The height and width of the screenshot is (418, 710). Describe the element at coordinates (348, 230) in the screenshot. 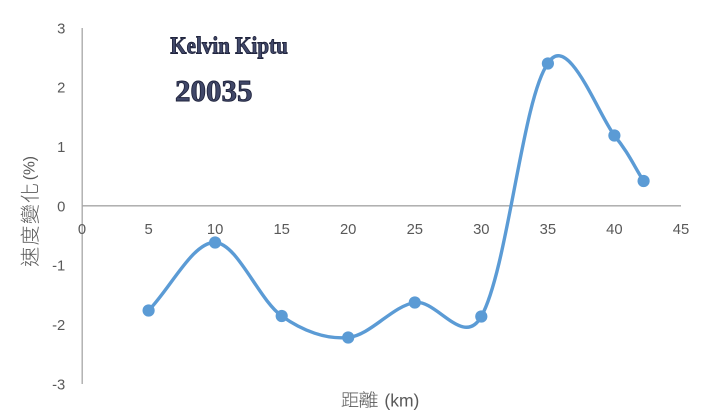

I see `svg-text: 20` at that location.